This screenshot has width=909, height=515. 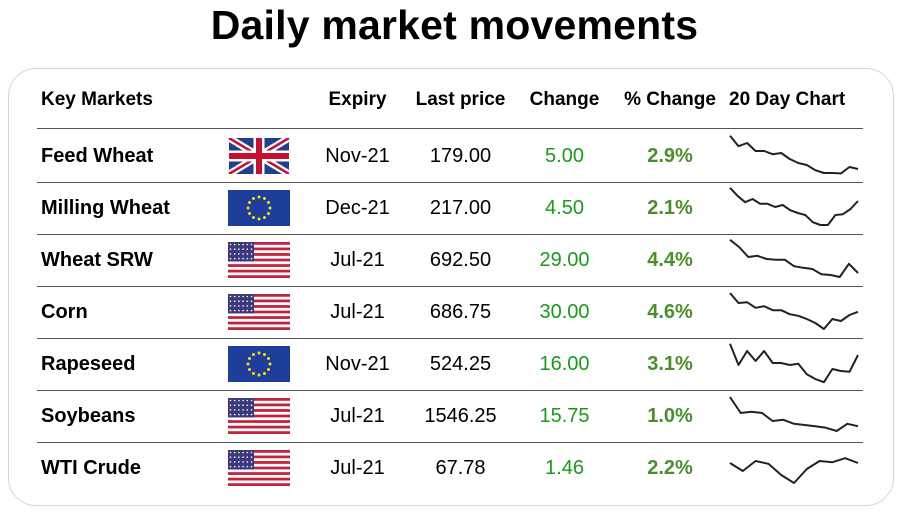 I want to click on table-row: Corn Jul-21 686.75 30.00 4.6%, so click(x=454, y=312).